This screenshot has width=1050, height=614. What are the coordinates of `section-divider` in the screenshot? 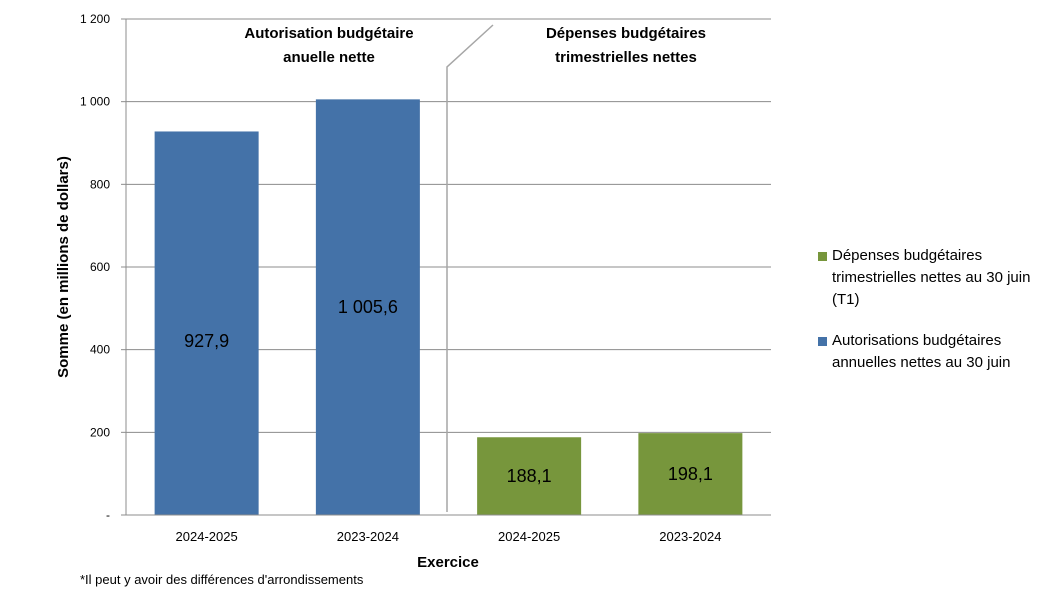 It's located at (470, 268).